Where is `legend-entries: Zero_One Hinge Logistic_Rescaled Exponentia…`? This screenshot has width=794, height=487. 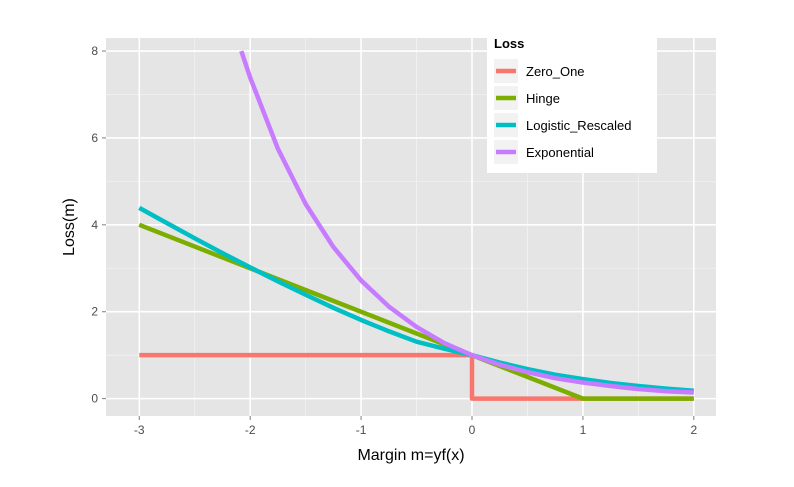
legend-entries: Zero_One Hinge Logistic_Rescaled Exponentia… is located at coordinates (563, 111).